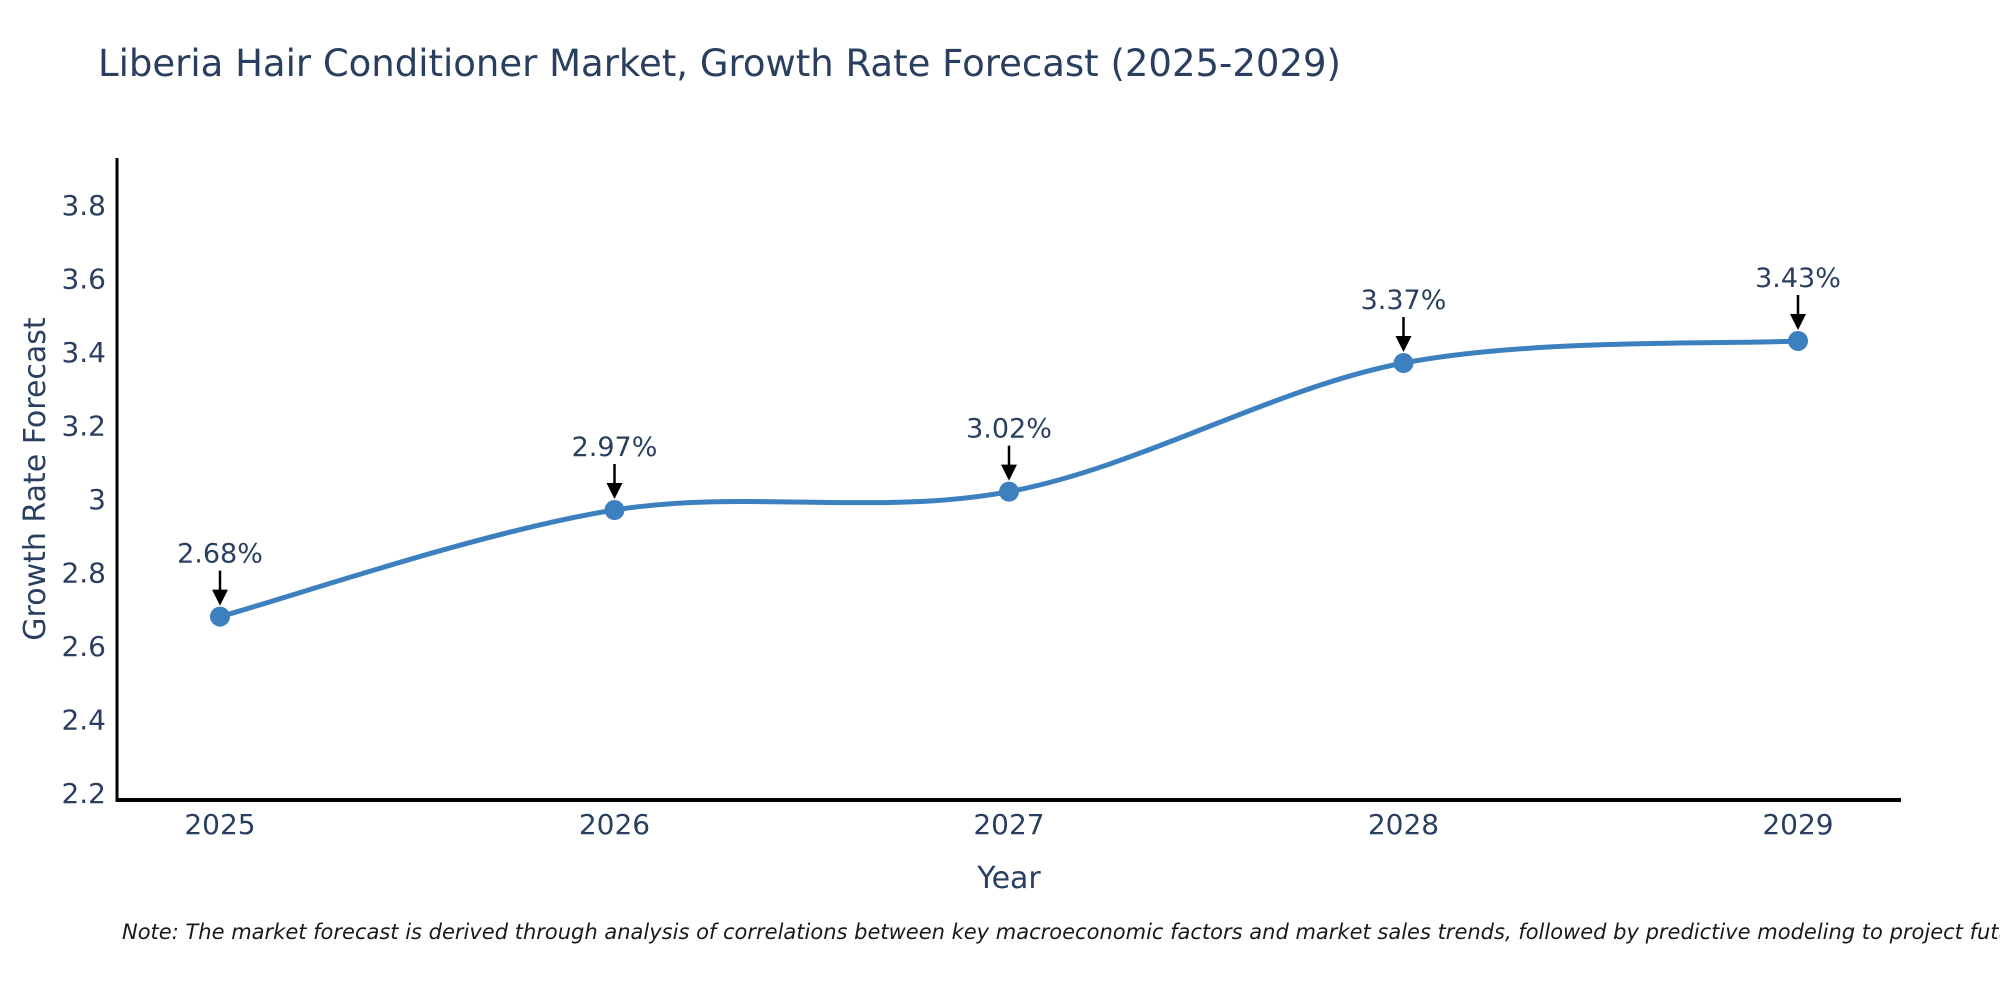 The width and height of the screenshot is (2000, 1000). Describe the element at coordinates (614, 824) in the screenshot. I see `x-tick-label: 2026` at that location.